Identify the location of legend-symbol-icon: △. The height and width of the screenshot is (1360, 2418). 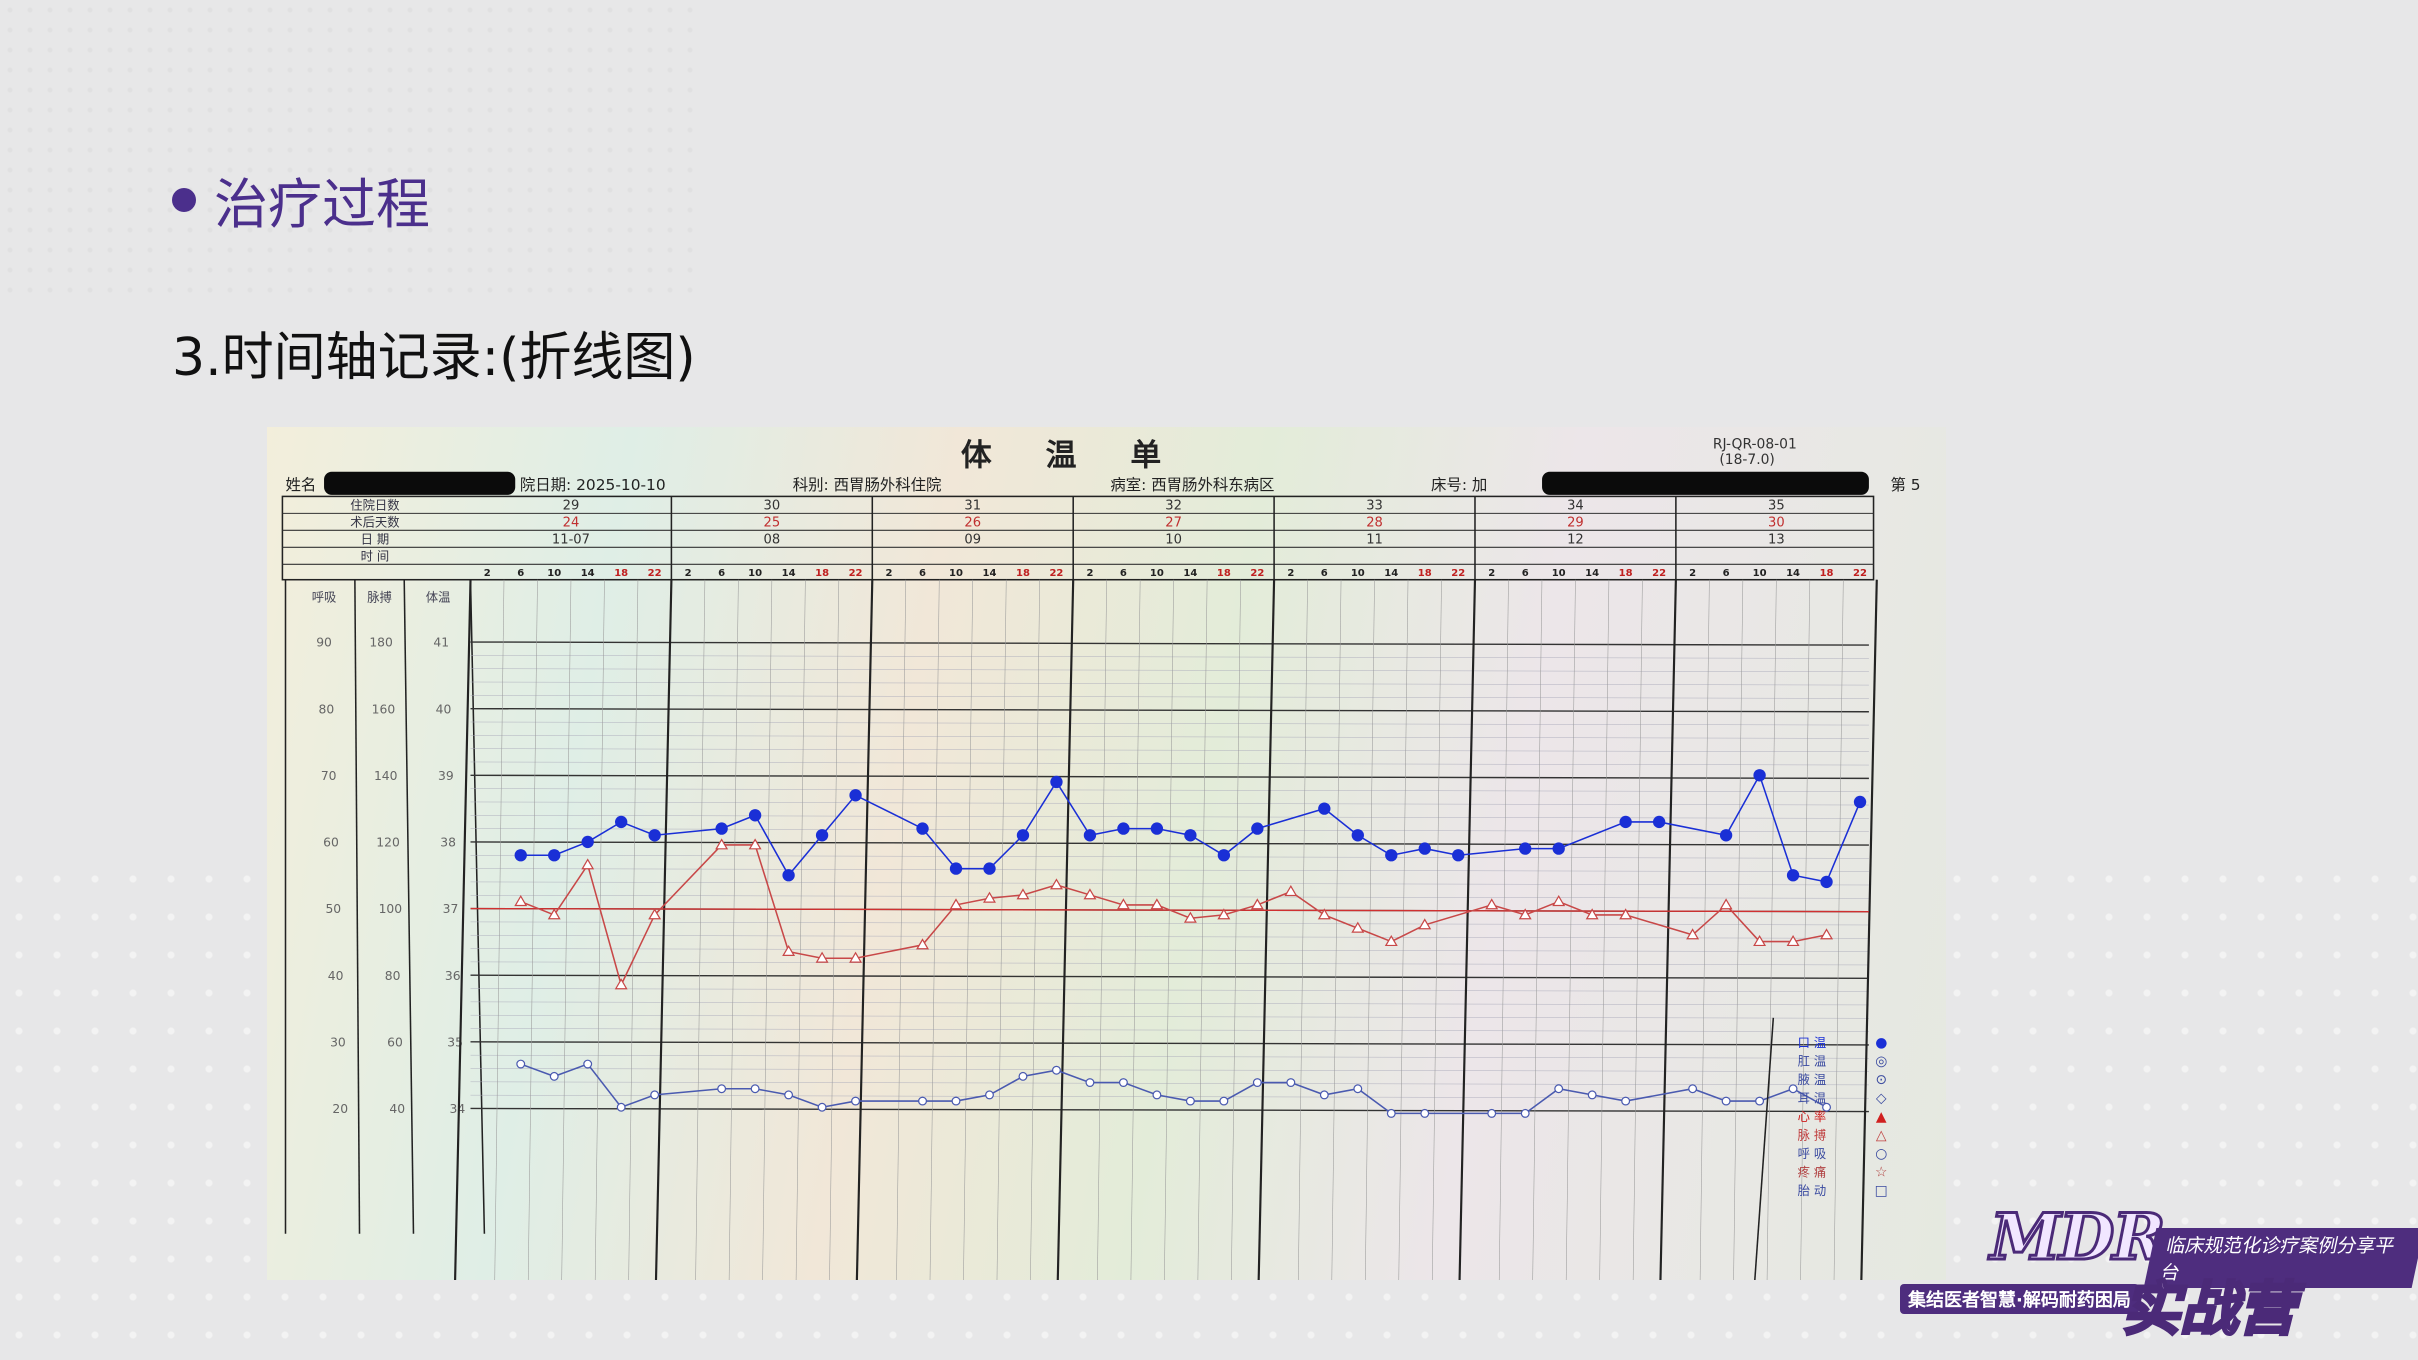
(1881, 1136).